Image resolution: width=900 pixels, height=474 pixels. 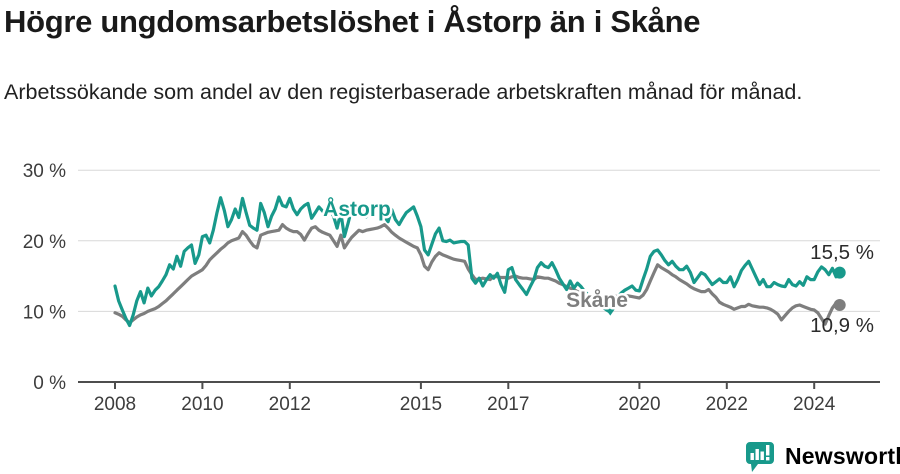 I want to click on low-point-marker, so click(x=610, y=311).